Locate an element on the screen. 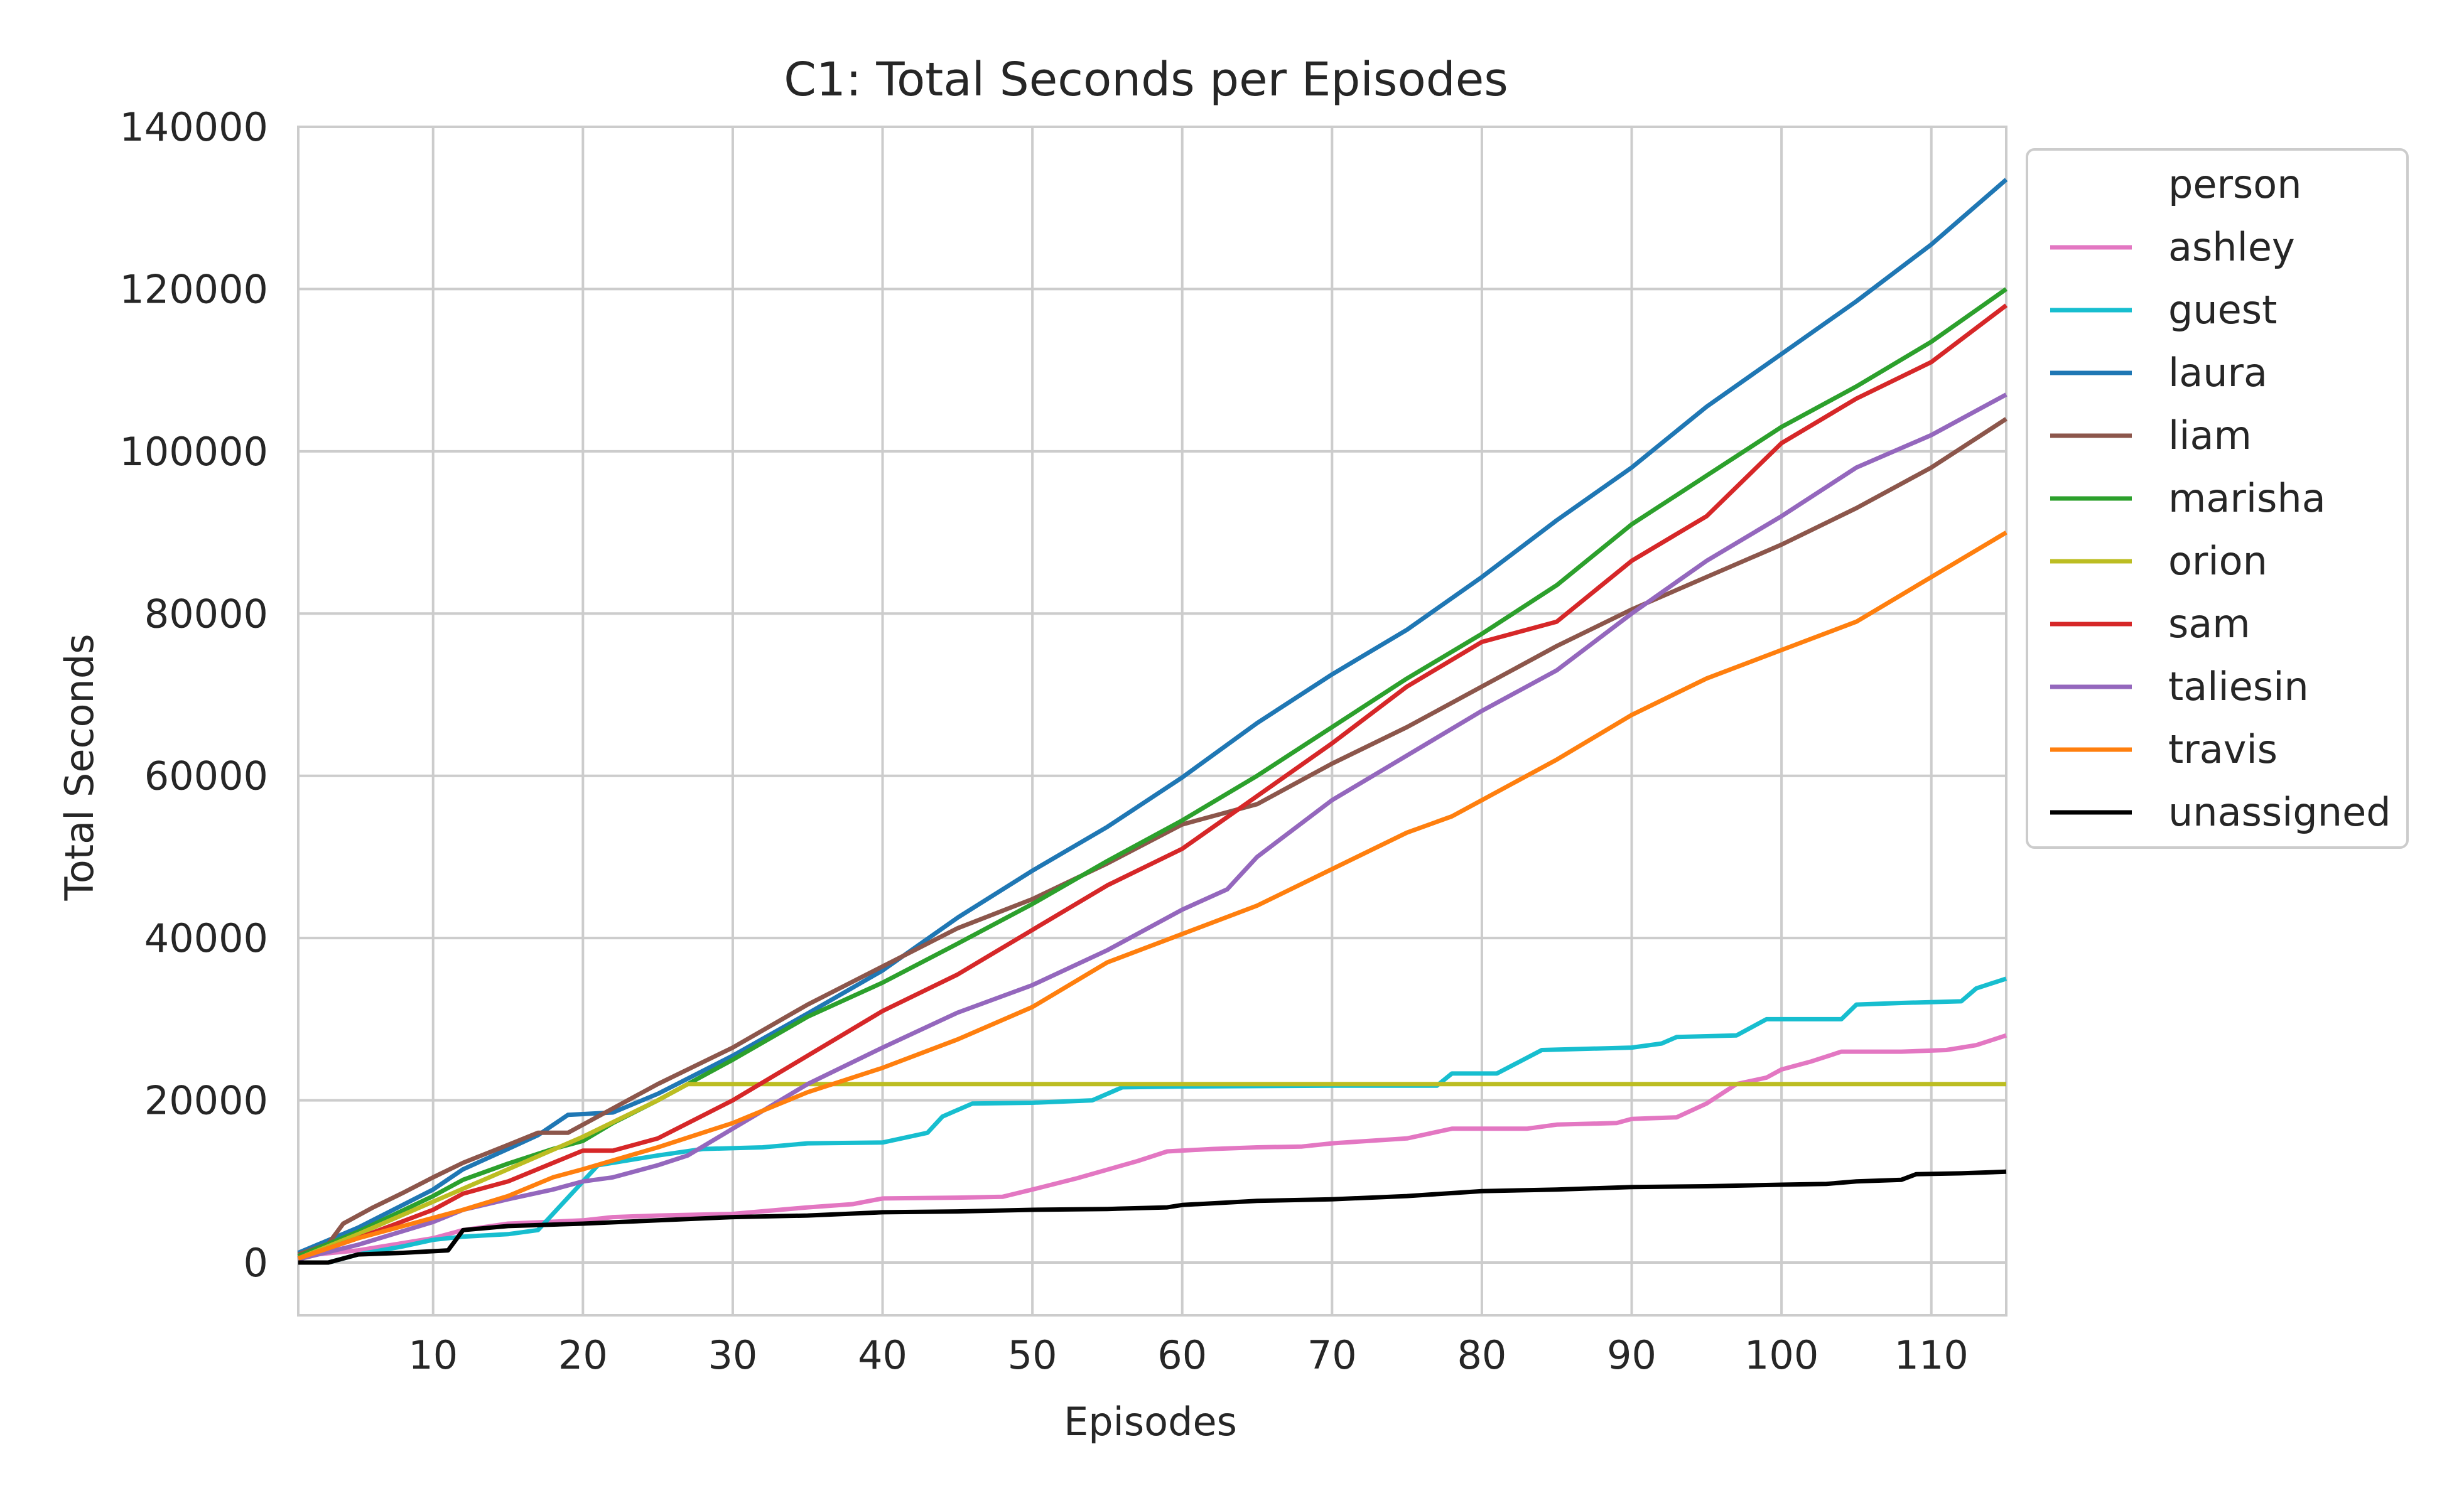 This screenshot has height=1503, width=2464. legend-label-guest: guest is located at coordinates (2222, 310).